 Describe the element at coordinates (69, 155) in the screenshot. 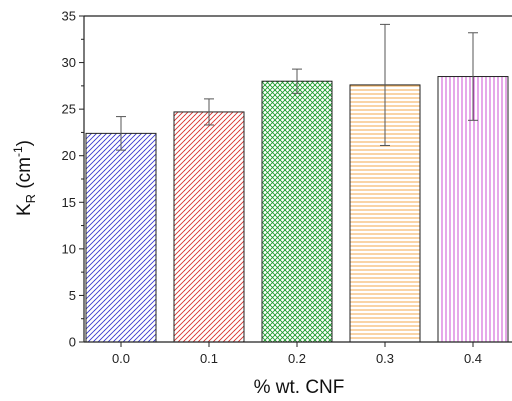

I see `y-tick-label-4: 20` at that location.